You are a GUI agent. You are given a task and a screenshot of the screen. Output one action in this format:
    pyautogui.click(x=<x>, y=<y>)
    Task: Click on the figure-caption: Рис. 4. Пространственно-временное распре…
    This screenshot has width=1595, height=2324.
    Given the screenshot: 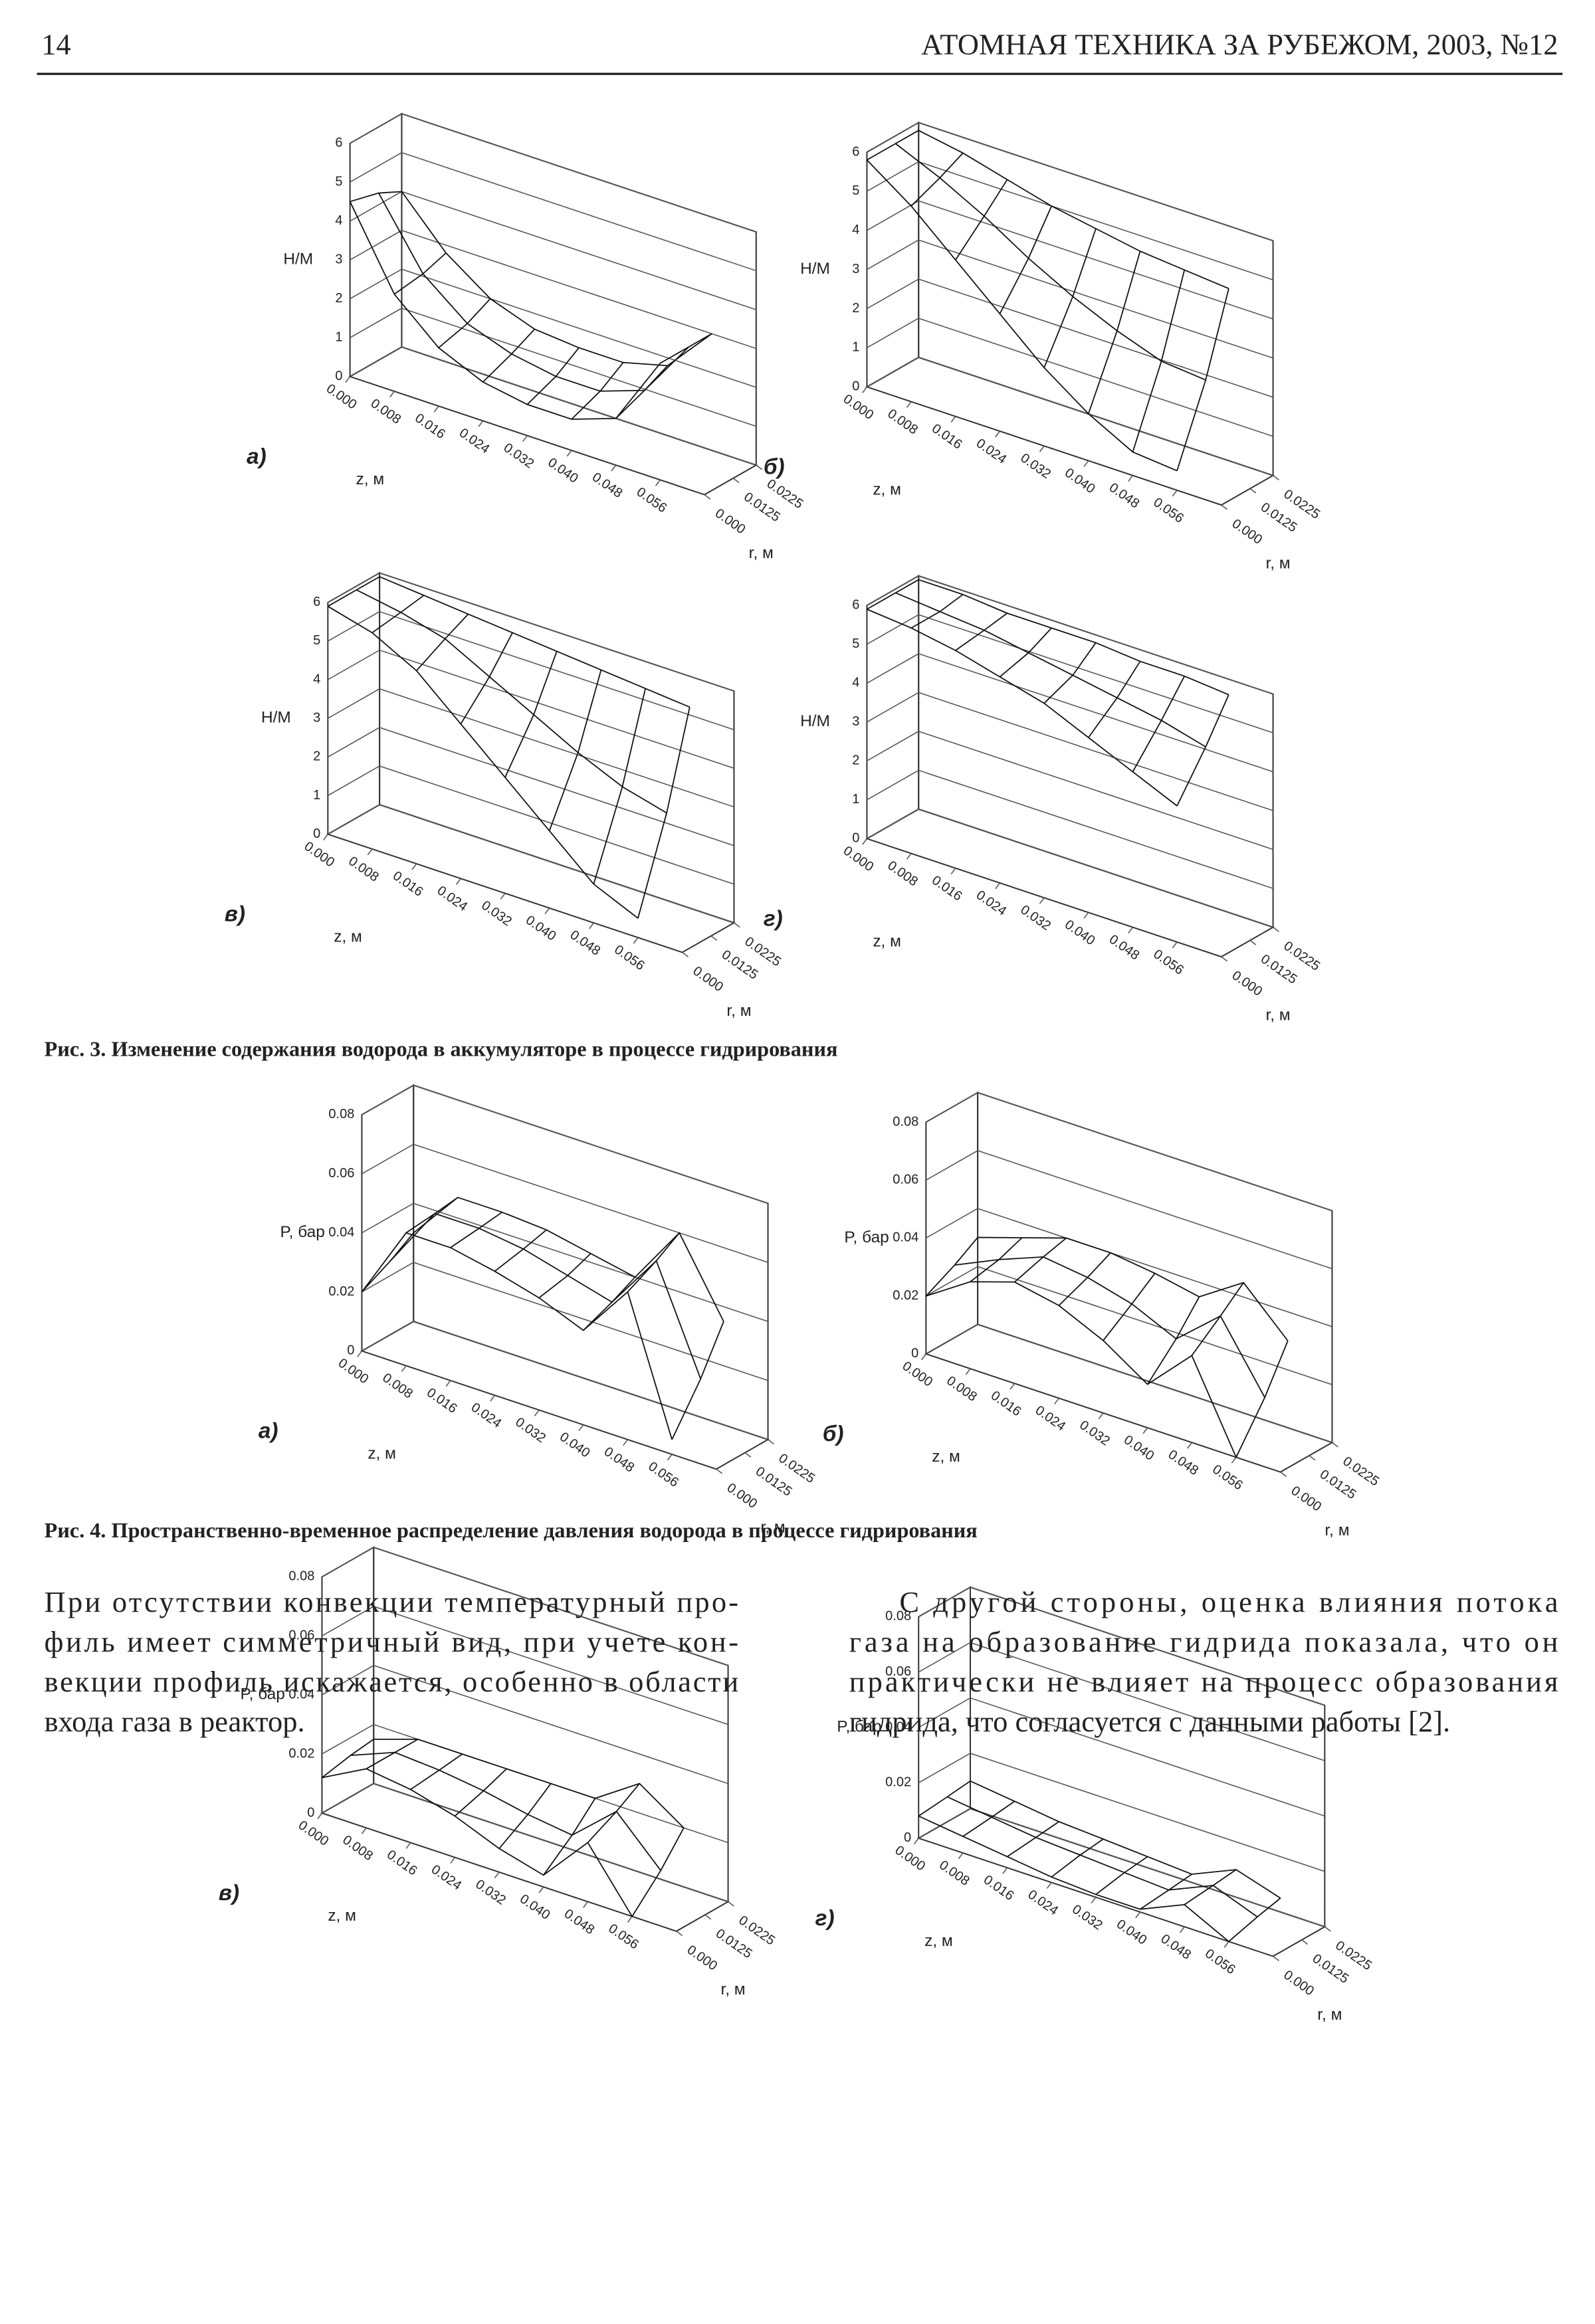 What is the action you would take?
    pyautogui.click(x=511, y=1530)
    